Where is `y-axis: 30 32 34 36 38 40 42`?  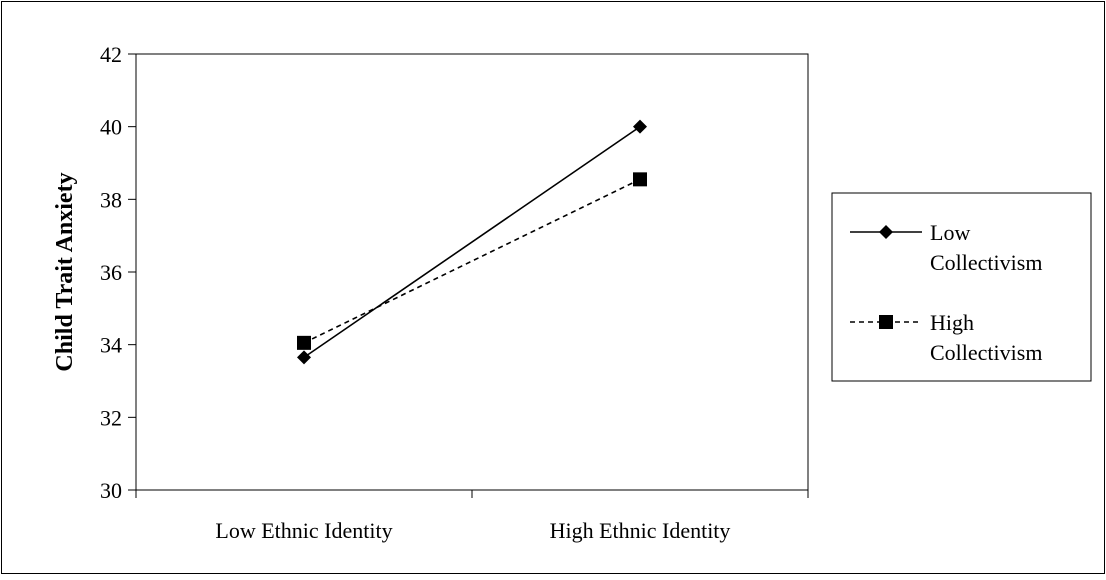 y-axis: 30 32 34 36 38 40 42 is located at coordinates (118, 272).